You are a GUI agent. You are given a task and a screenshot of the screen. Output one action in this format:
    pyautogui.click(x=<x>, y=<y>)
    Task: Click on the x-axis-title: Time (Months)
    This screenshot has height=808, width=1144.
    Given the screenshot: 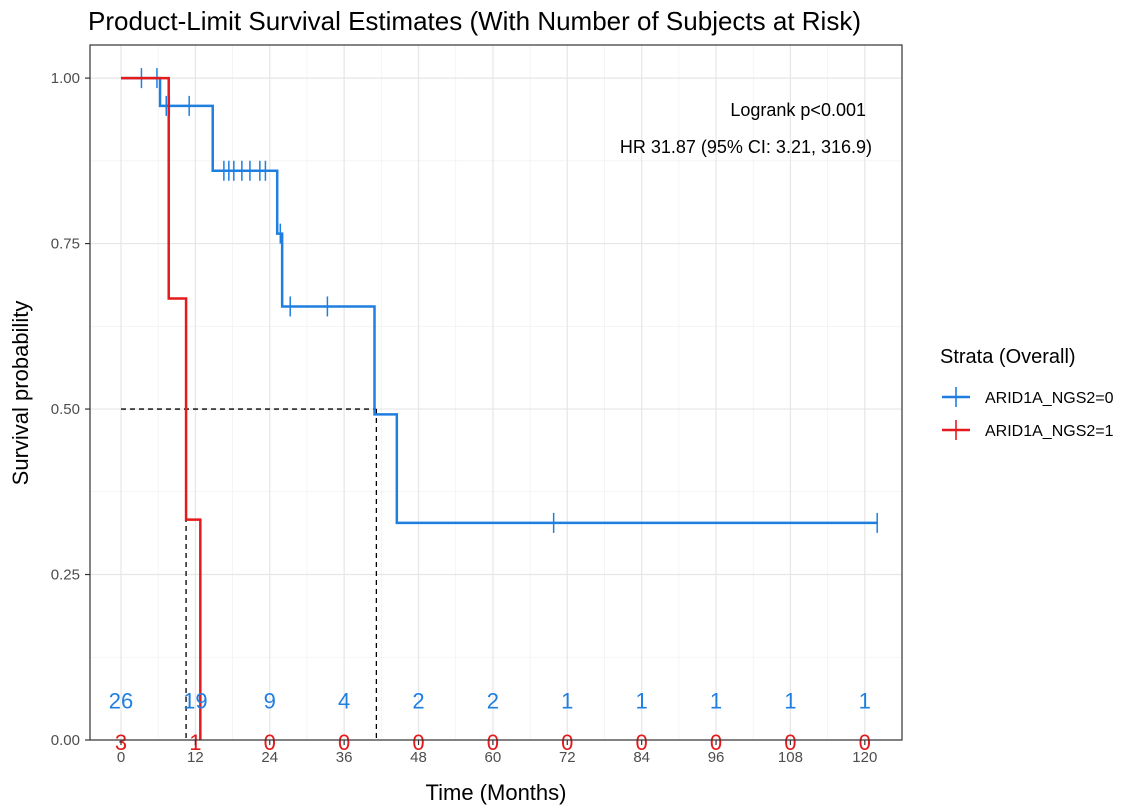 What is the action you would take?
    pyautogui.click(x=496, y=792)
    